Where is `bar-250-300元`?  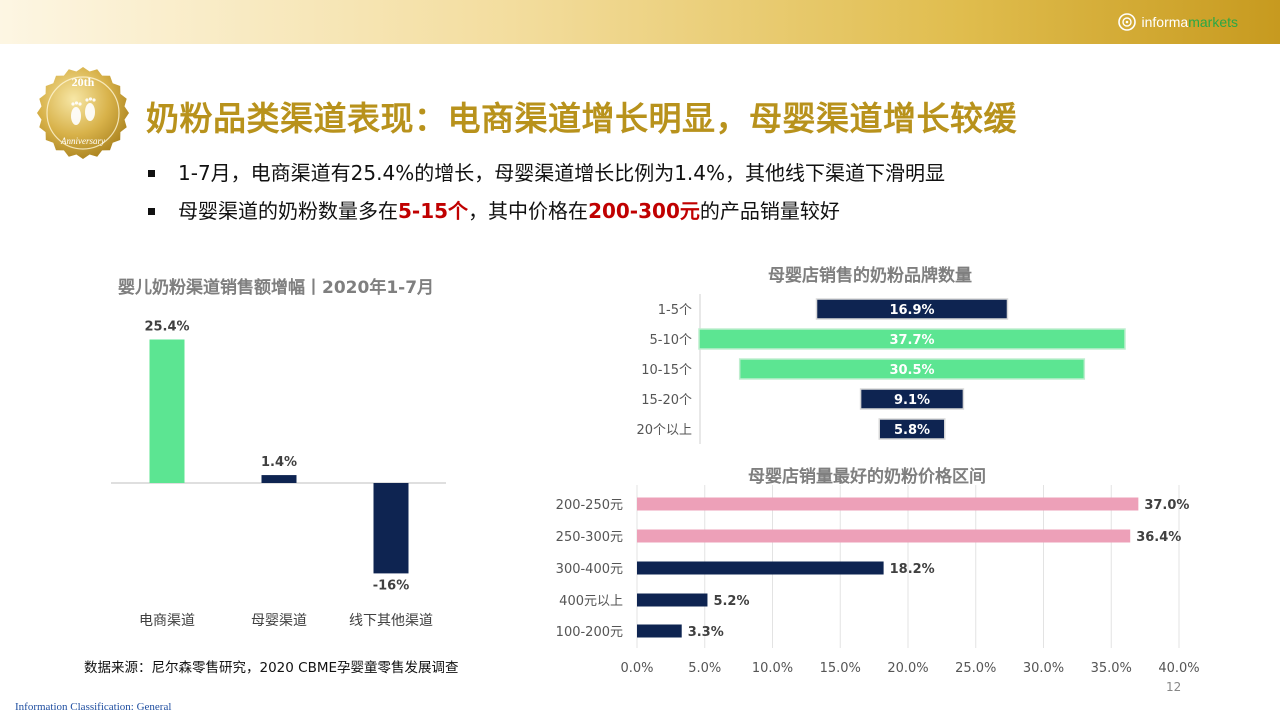 bar-250-300元 is located at coordinates (884, 536).